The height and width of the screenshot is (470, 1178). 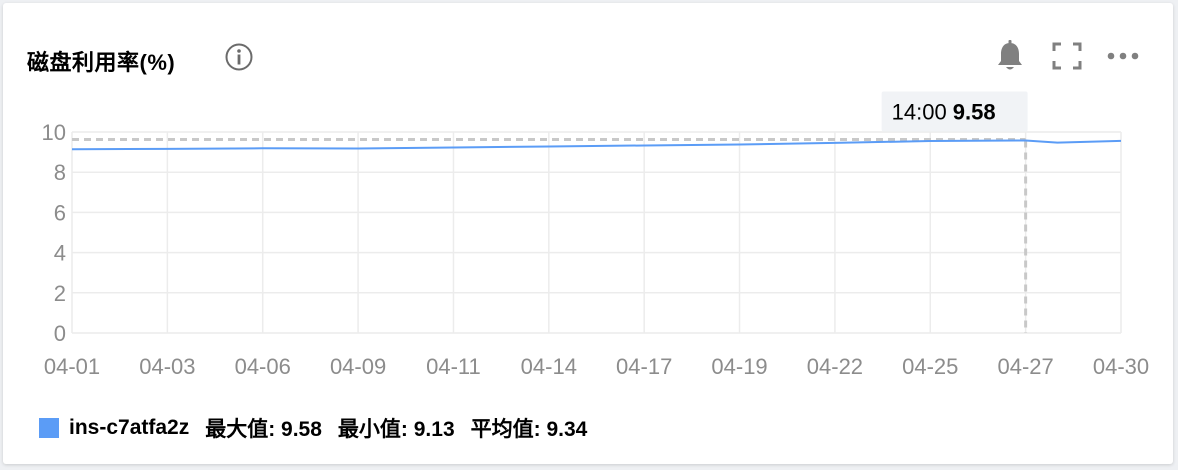 What do you see at coordinates (1123, 56) in the screenshot?
I see `more-options-icon` at bounding box center [1123, 56].